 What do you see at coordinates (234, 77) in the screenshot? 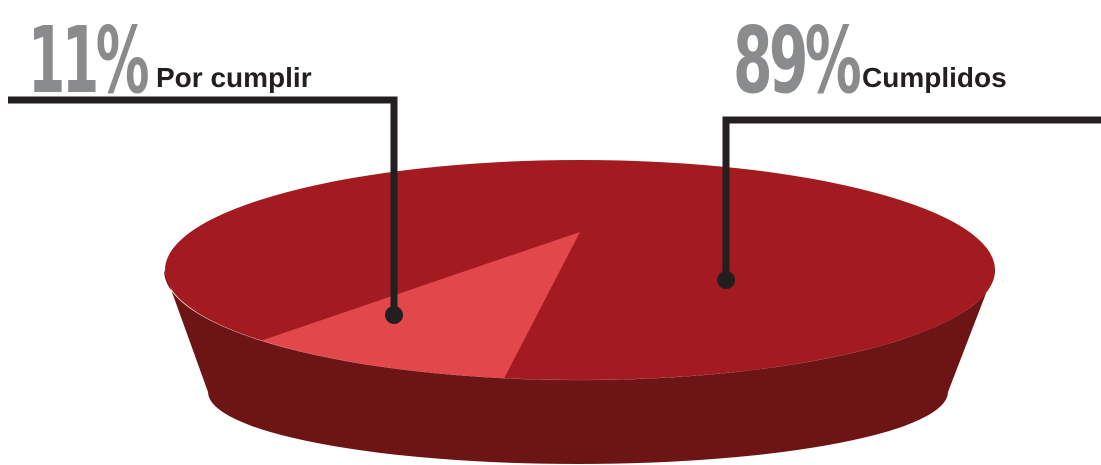
I see `slice-label-por-cumplir: Por cumplir` at bounding box center [234, 77].